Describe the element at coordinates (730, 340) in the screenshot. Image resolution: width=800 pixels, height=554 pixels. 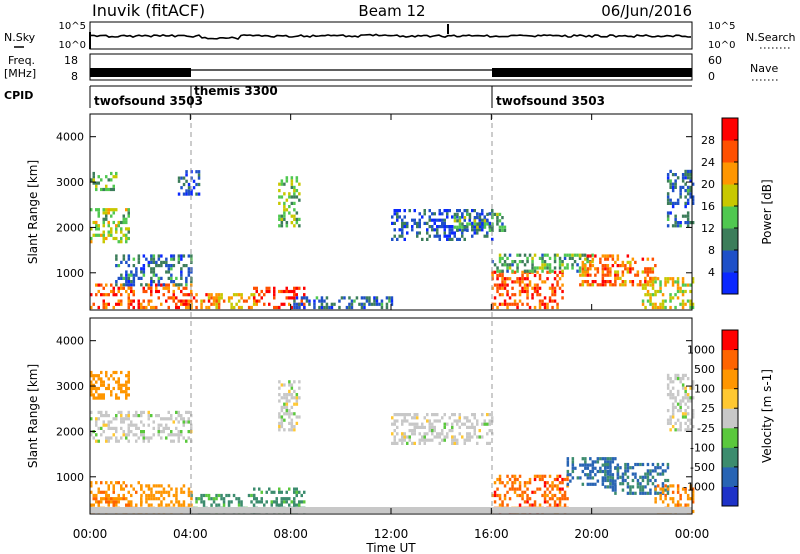
I see `vel-cbar-segment` at that location.